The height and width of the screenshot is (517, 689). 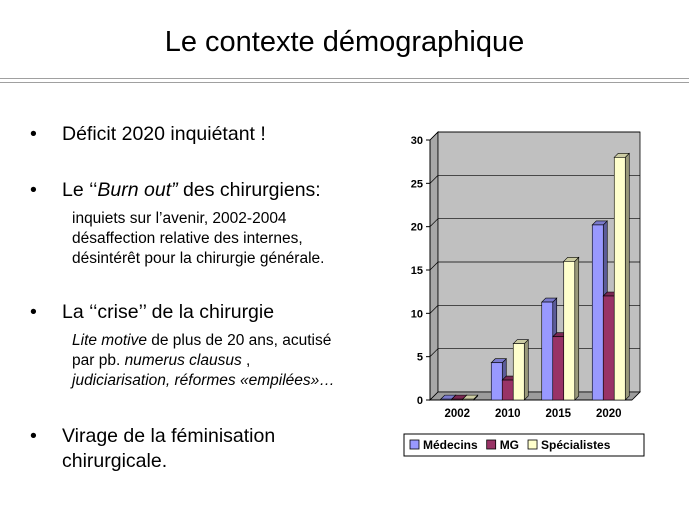 I want to click on legend-box, so click(x=524, y=445).